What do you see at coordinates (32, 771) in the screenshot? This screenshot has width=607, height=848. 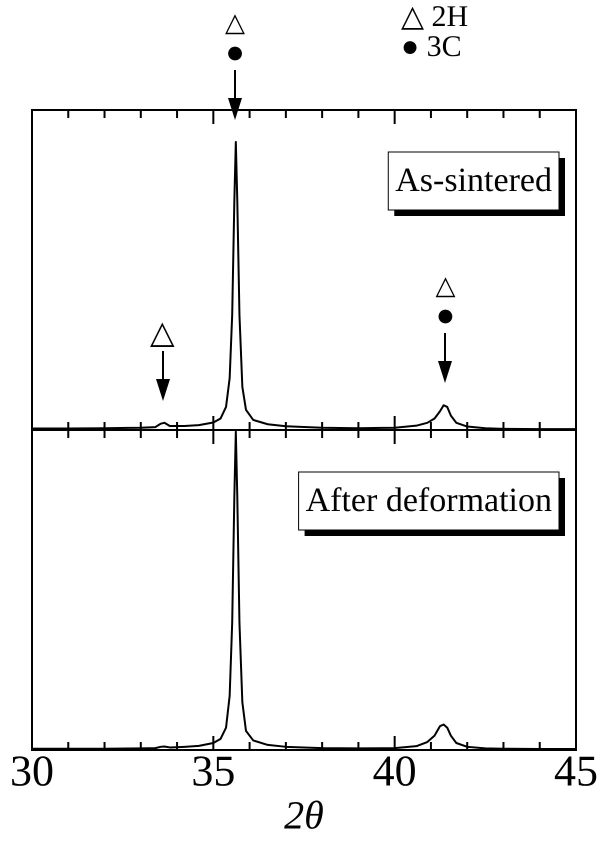 I see `x-tick-label: 30` at bounding box center [32, 771].